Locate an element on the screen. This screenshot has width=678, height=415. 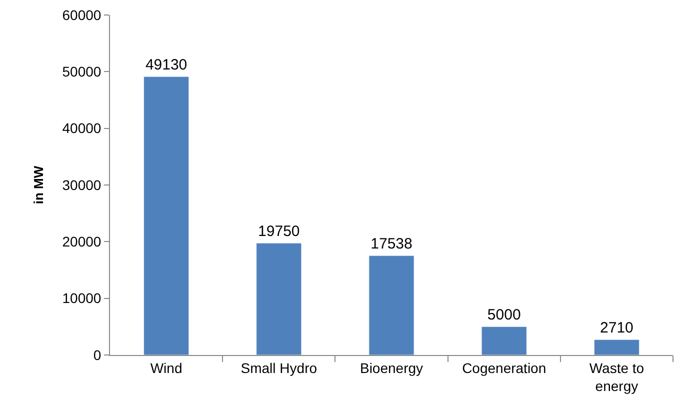
y-tick-label: 30000 is located at coordinates (82, 184).